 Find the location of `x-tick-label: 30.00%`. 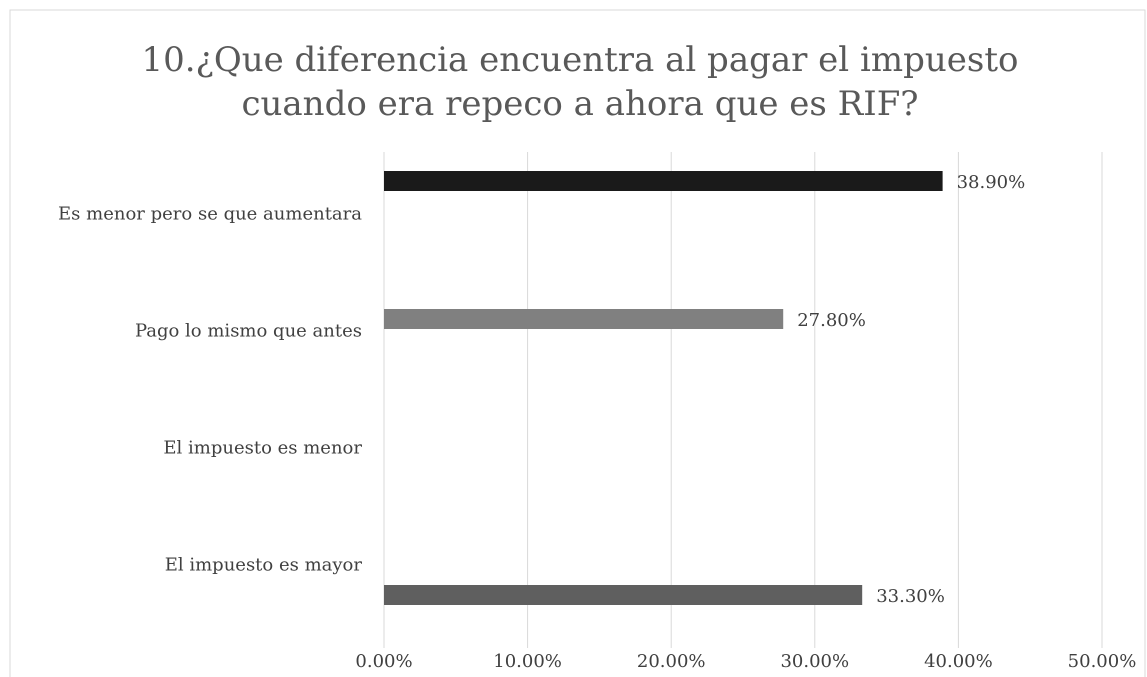

x-tick-label: 30.00% is located at coordinates (814, 661).